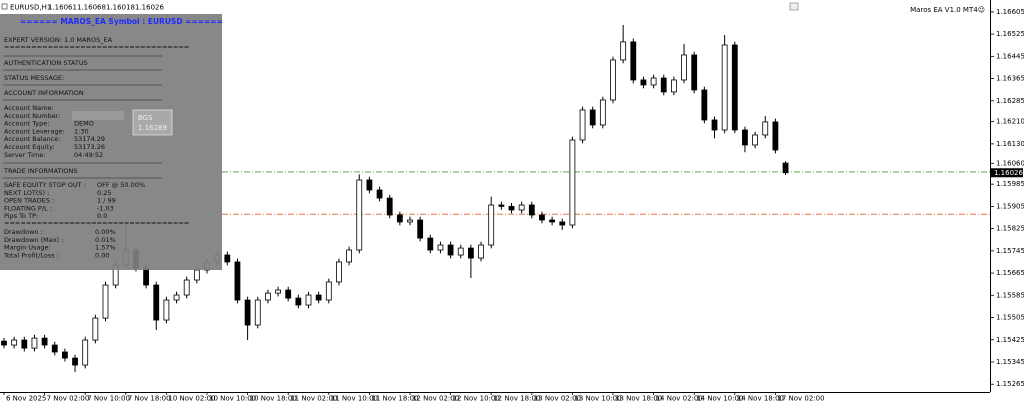  What do you see at coordinates (104, 193) in the screenshot?
I see `trade-value: 0.25` at bounding box center [104, 193].